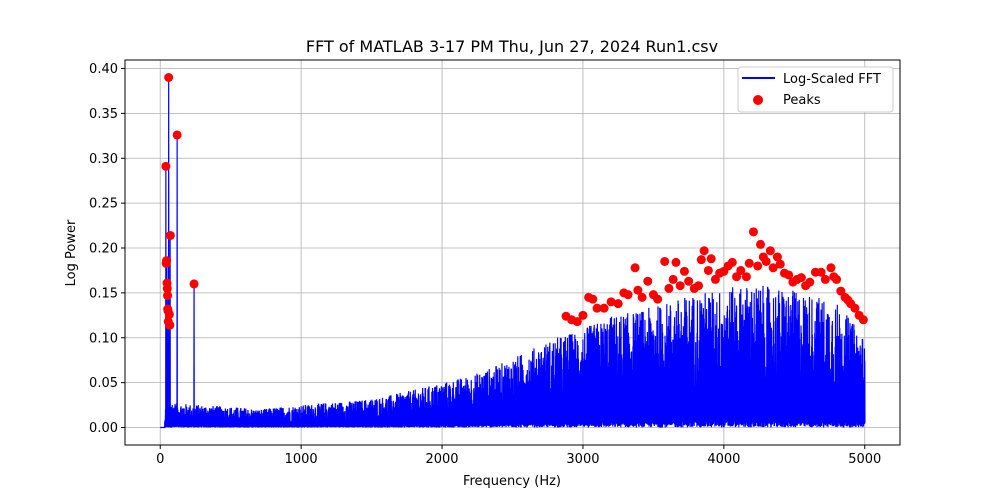 The image size is (1000, 500). What do you see at coordinates (512, 481) in the screenshot?
I see `x-axis-label: Frequency (Hz)` at bounding box center [512, 481].